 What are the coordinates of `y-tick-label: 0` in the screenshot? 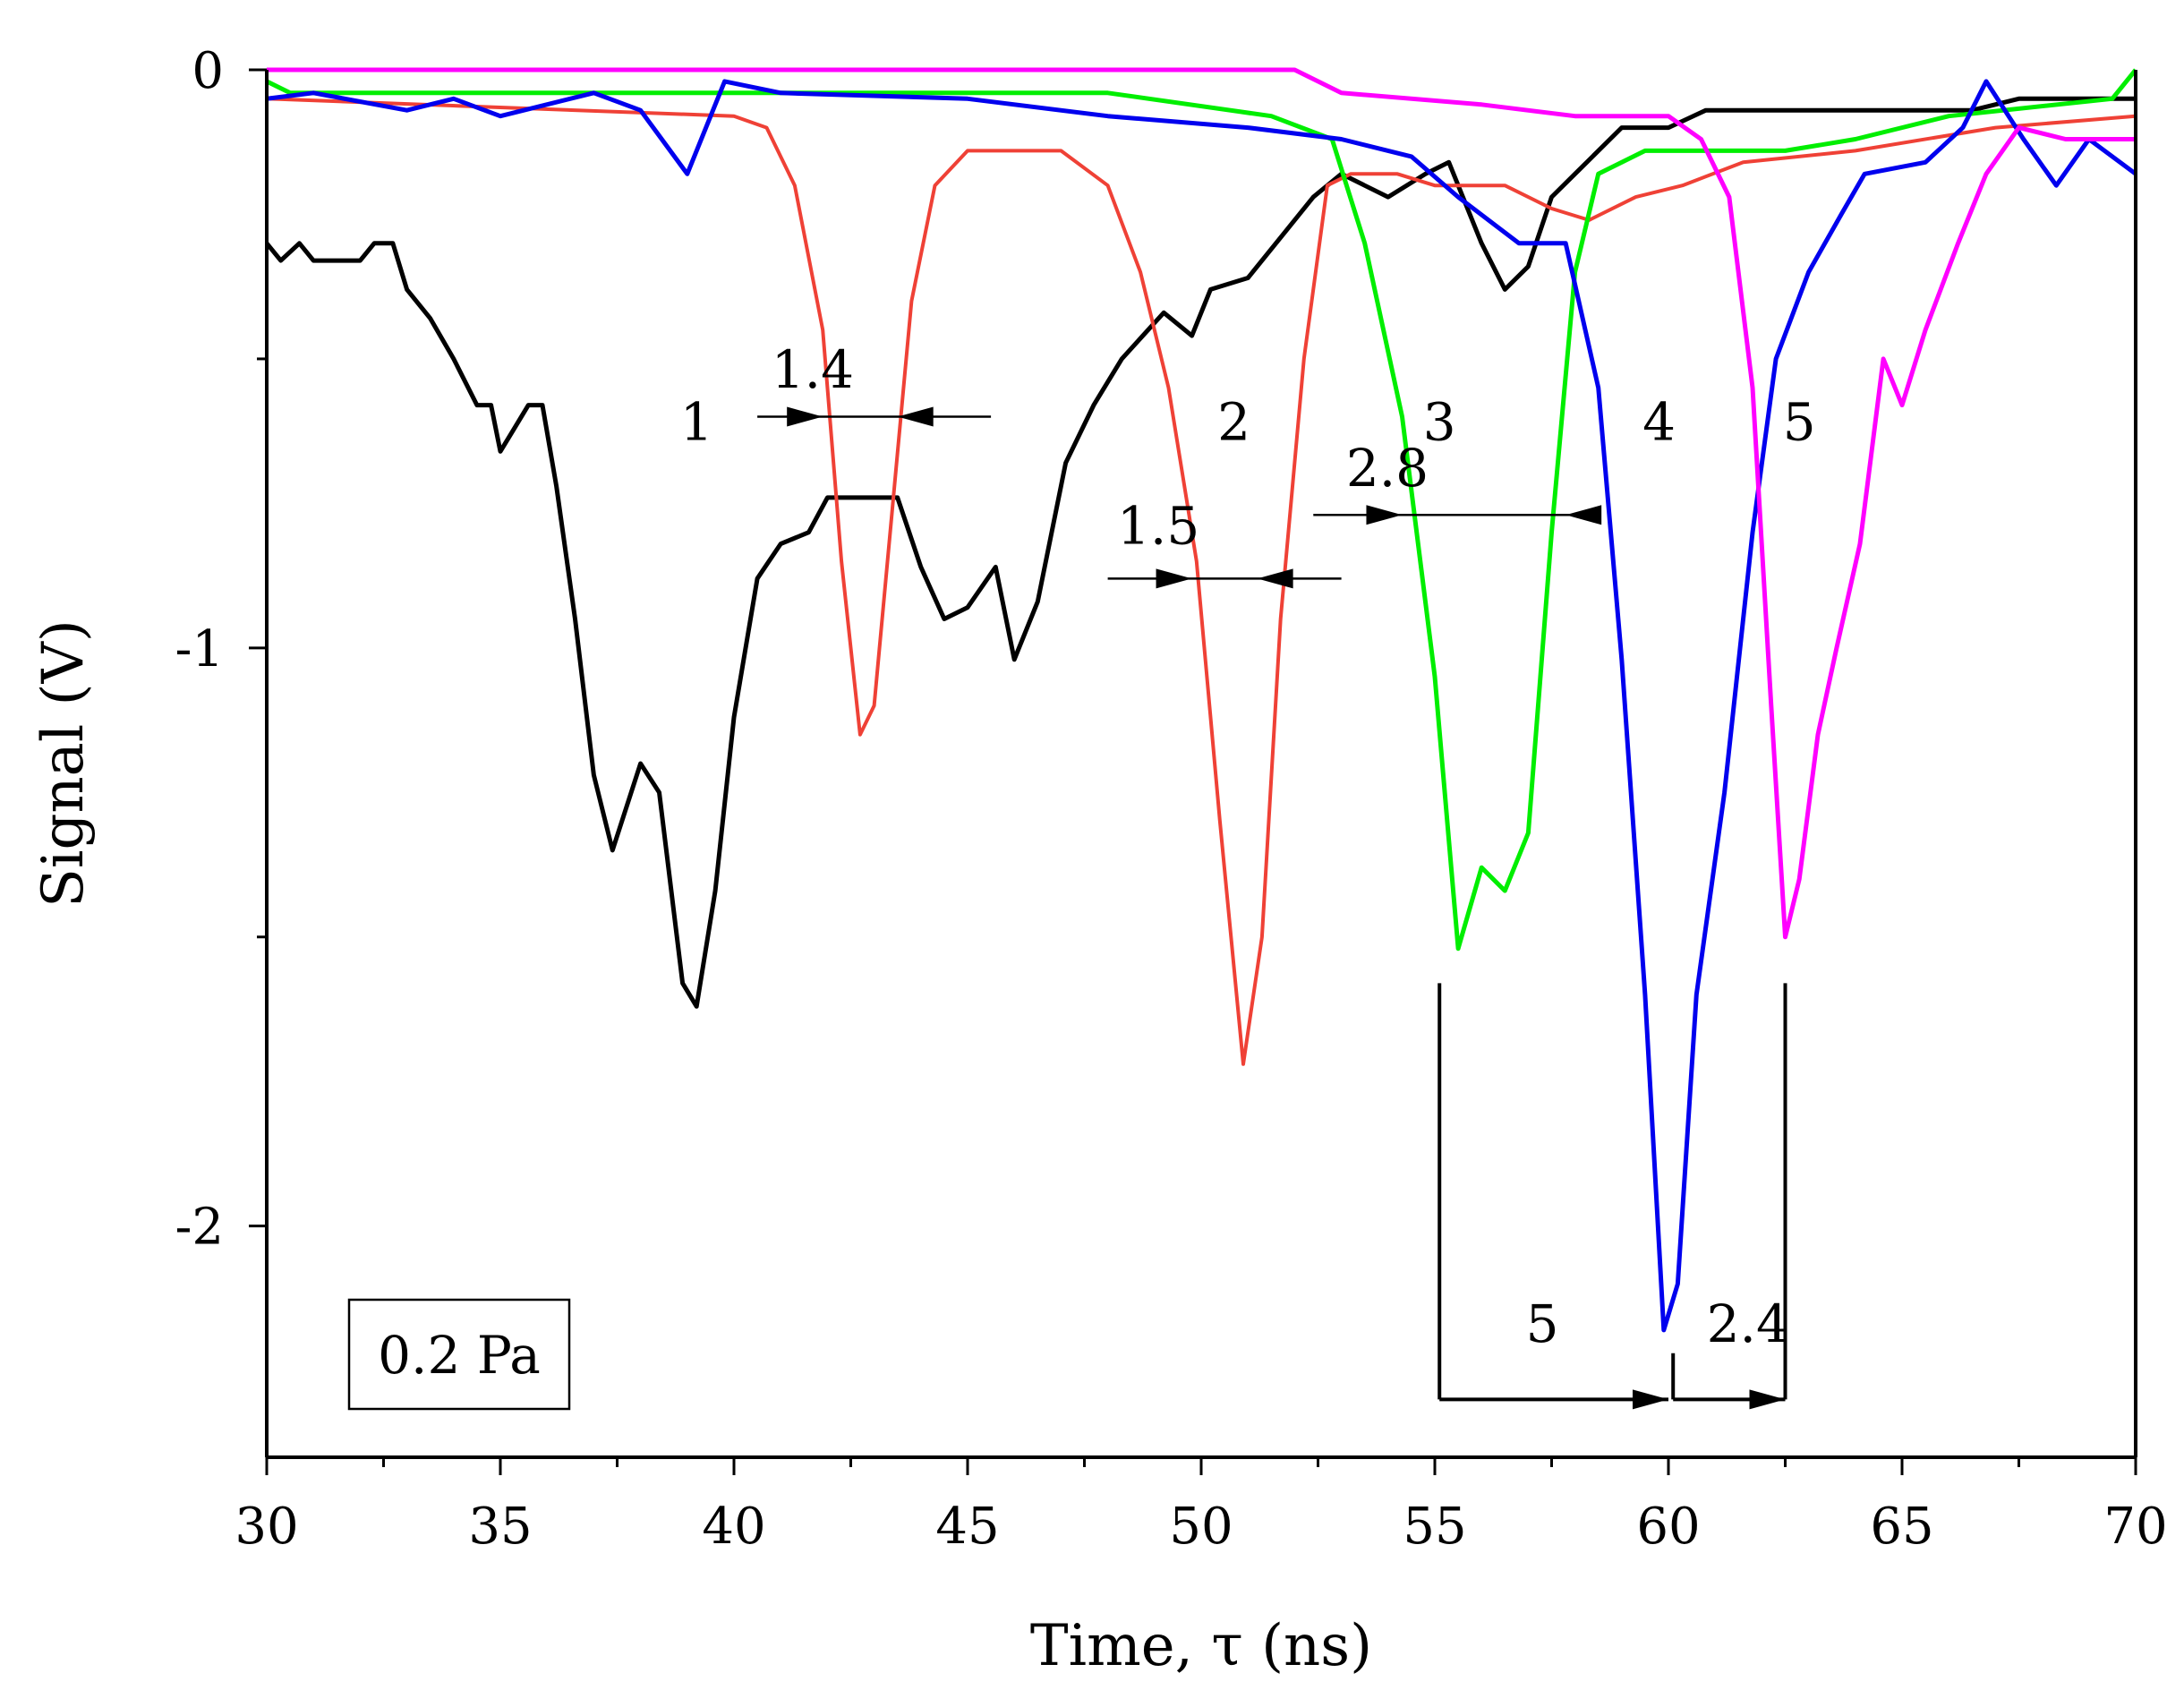 It's located at (208, 71).